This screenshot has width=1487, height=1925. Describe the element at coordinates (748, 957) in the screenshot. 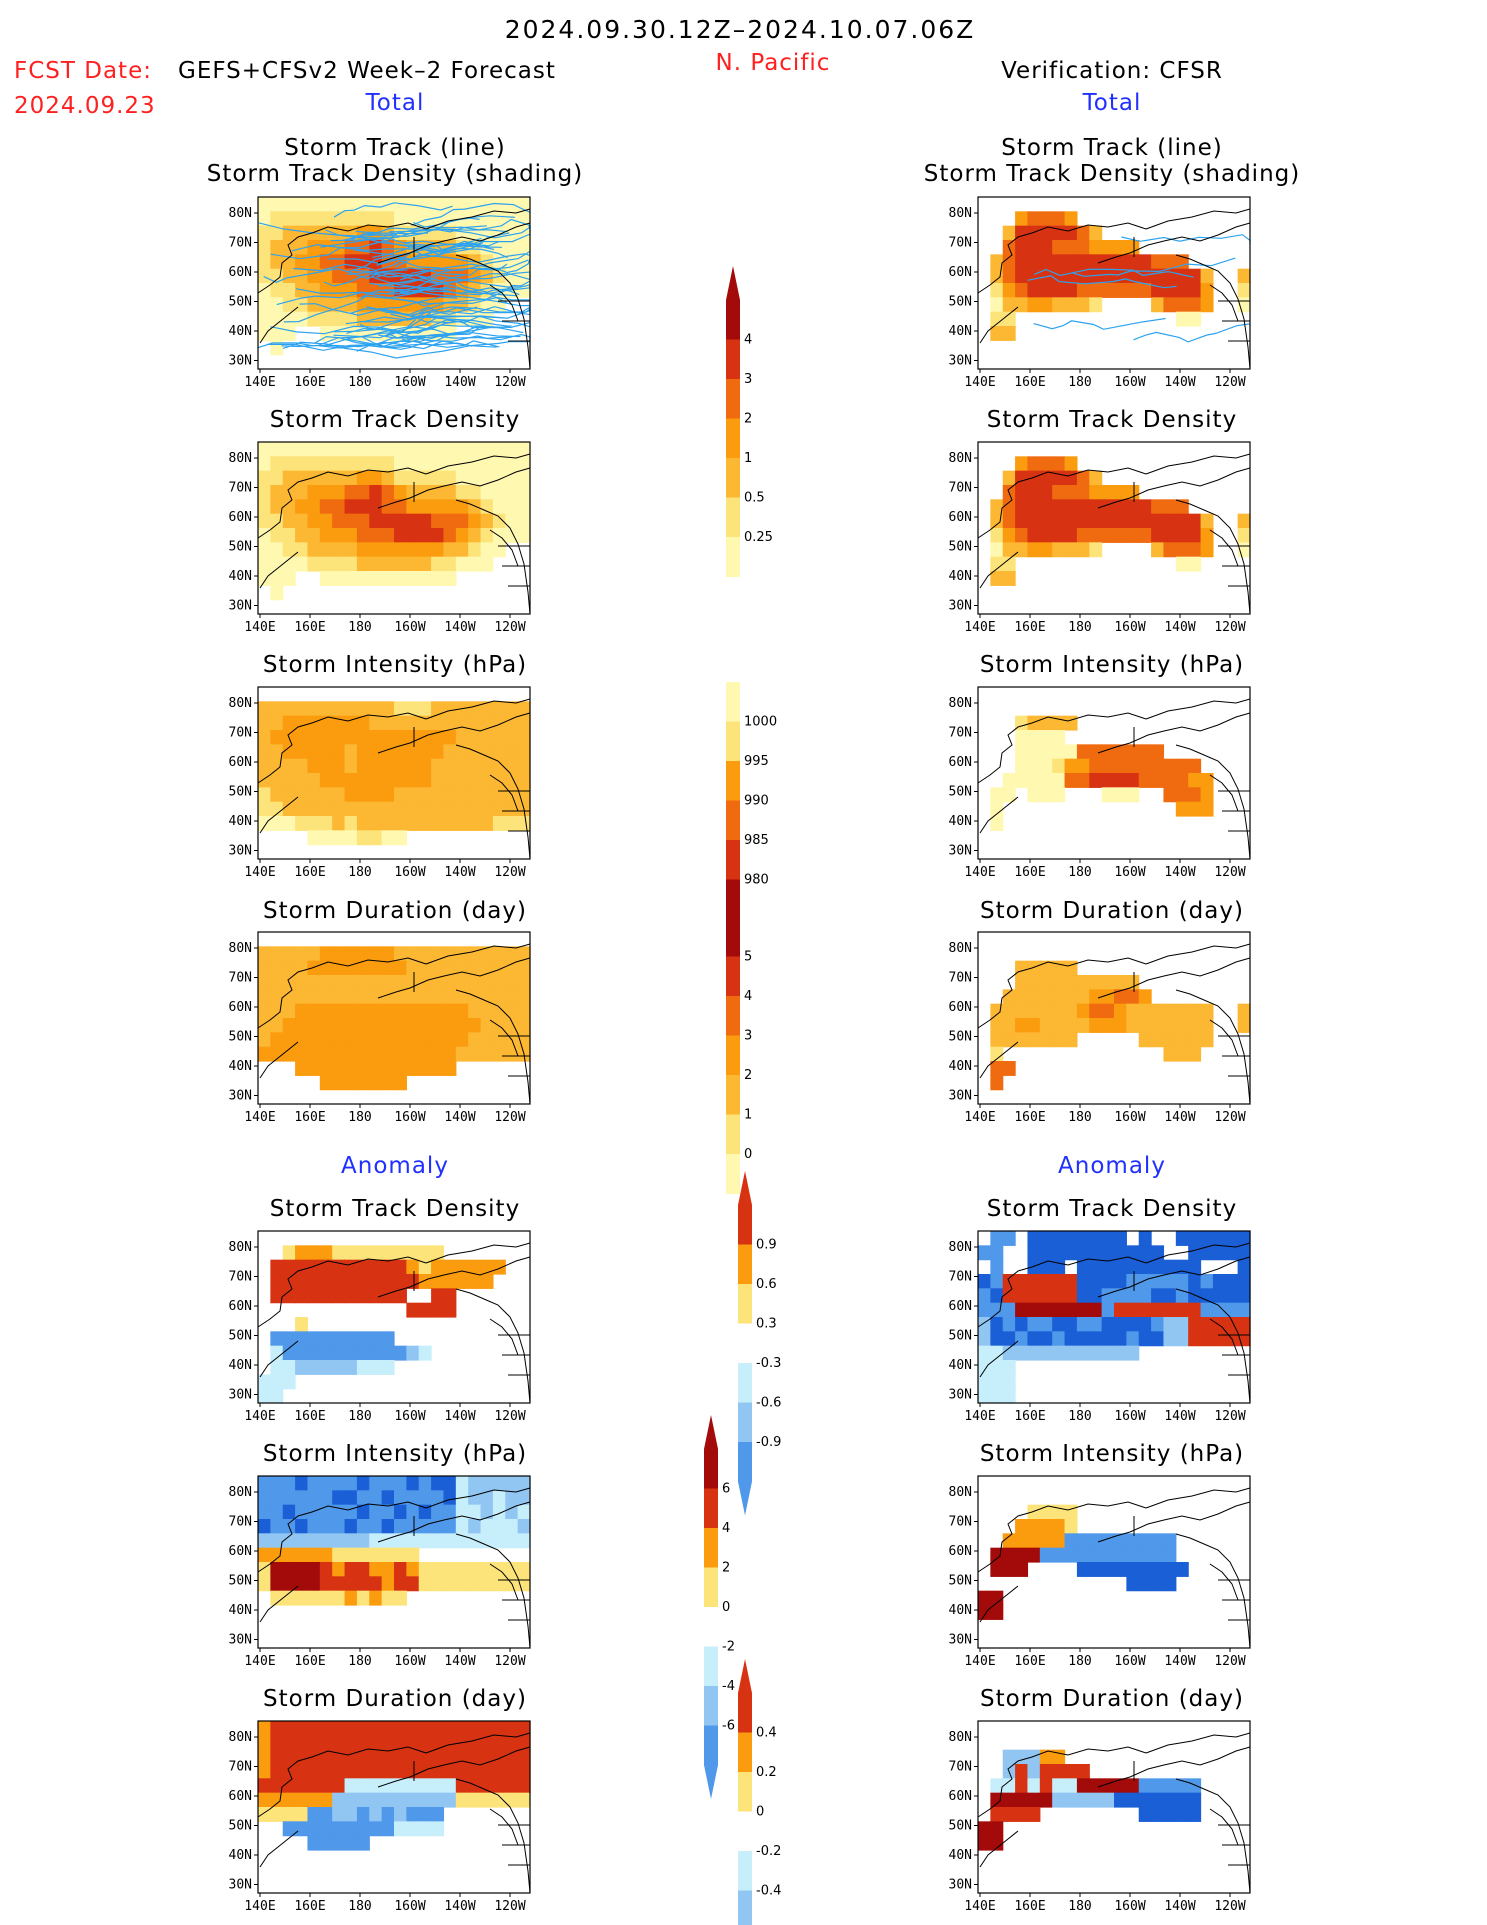

I see `colorbar-label: 5` at that location.